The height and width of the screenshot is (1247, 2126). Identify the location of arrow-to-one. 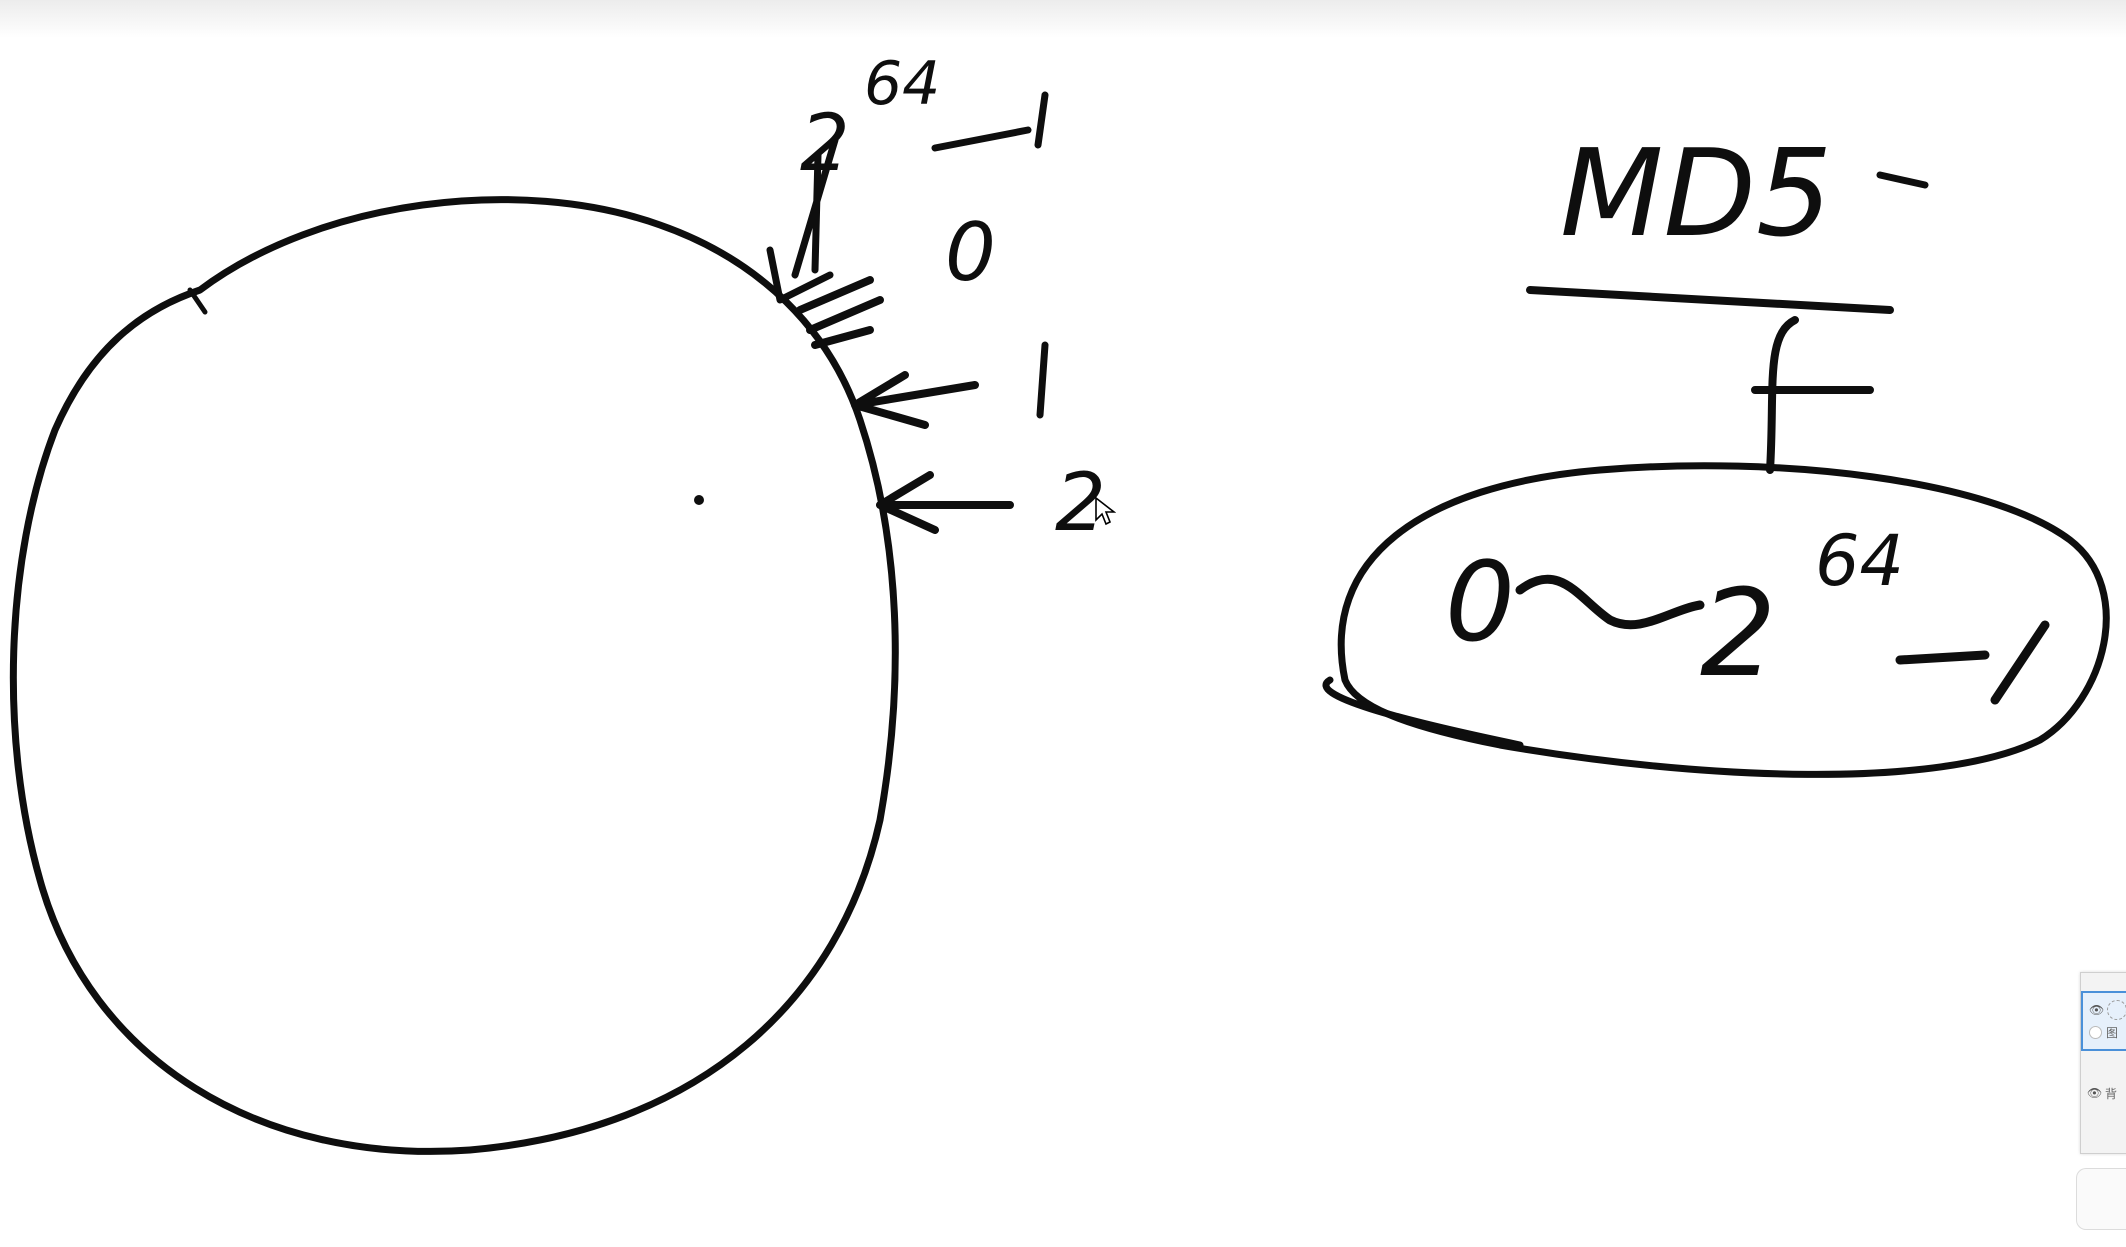
(915, 400).